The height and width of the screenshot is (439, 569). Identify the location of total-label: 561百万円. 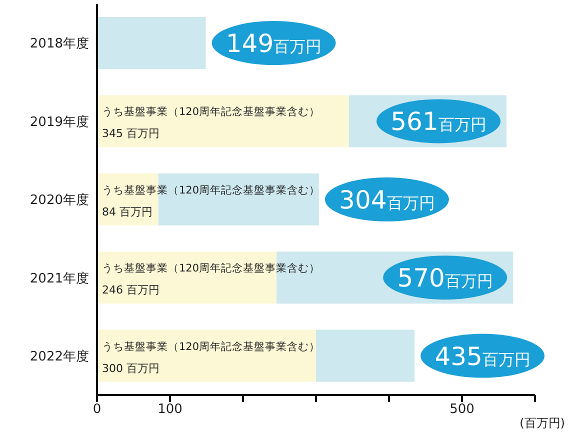
(438, 121).